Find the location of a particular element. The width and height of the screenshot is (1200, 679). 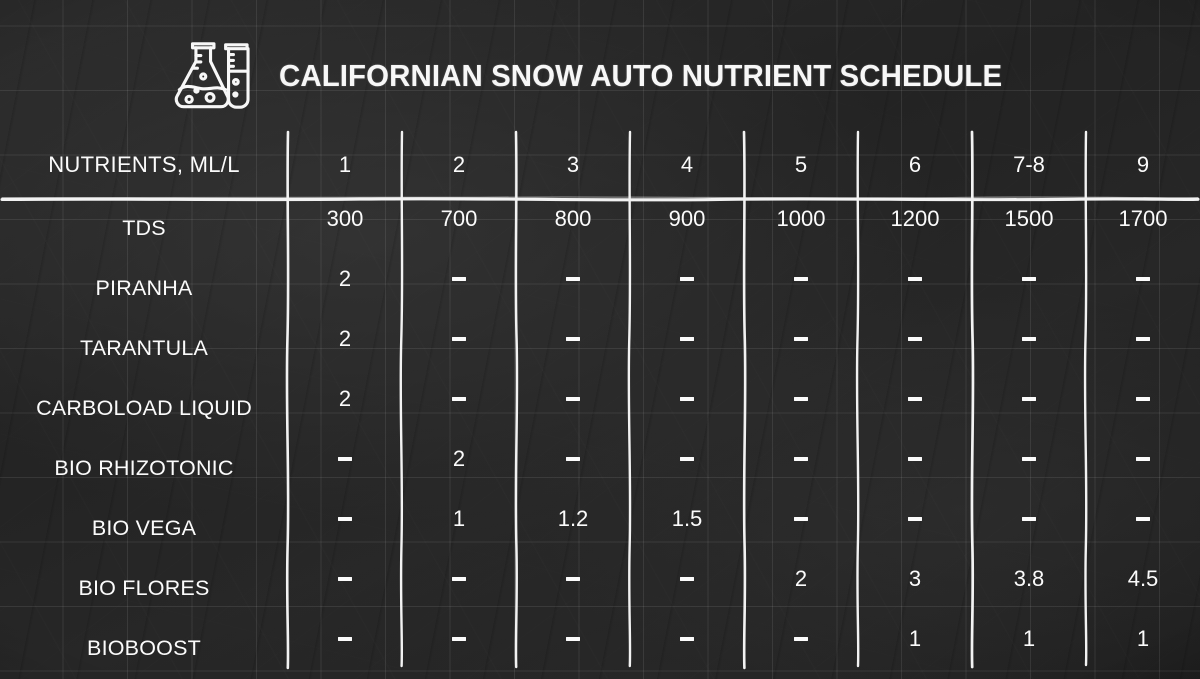

cell-bio-vega-week-3: 1.2 is located at coordinates (573, 518).